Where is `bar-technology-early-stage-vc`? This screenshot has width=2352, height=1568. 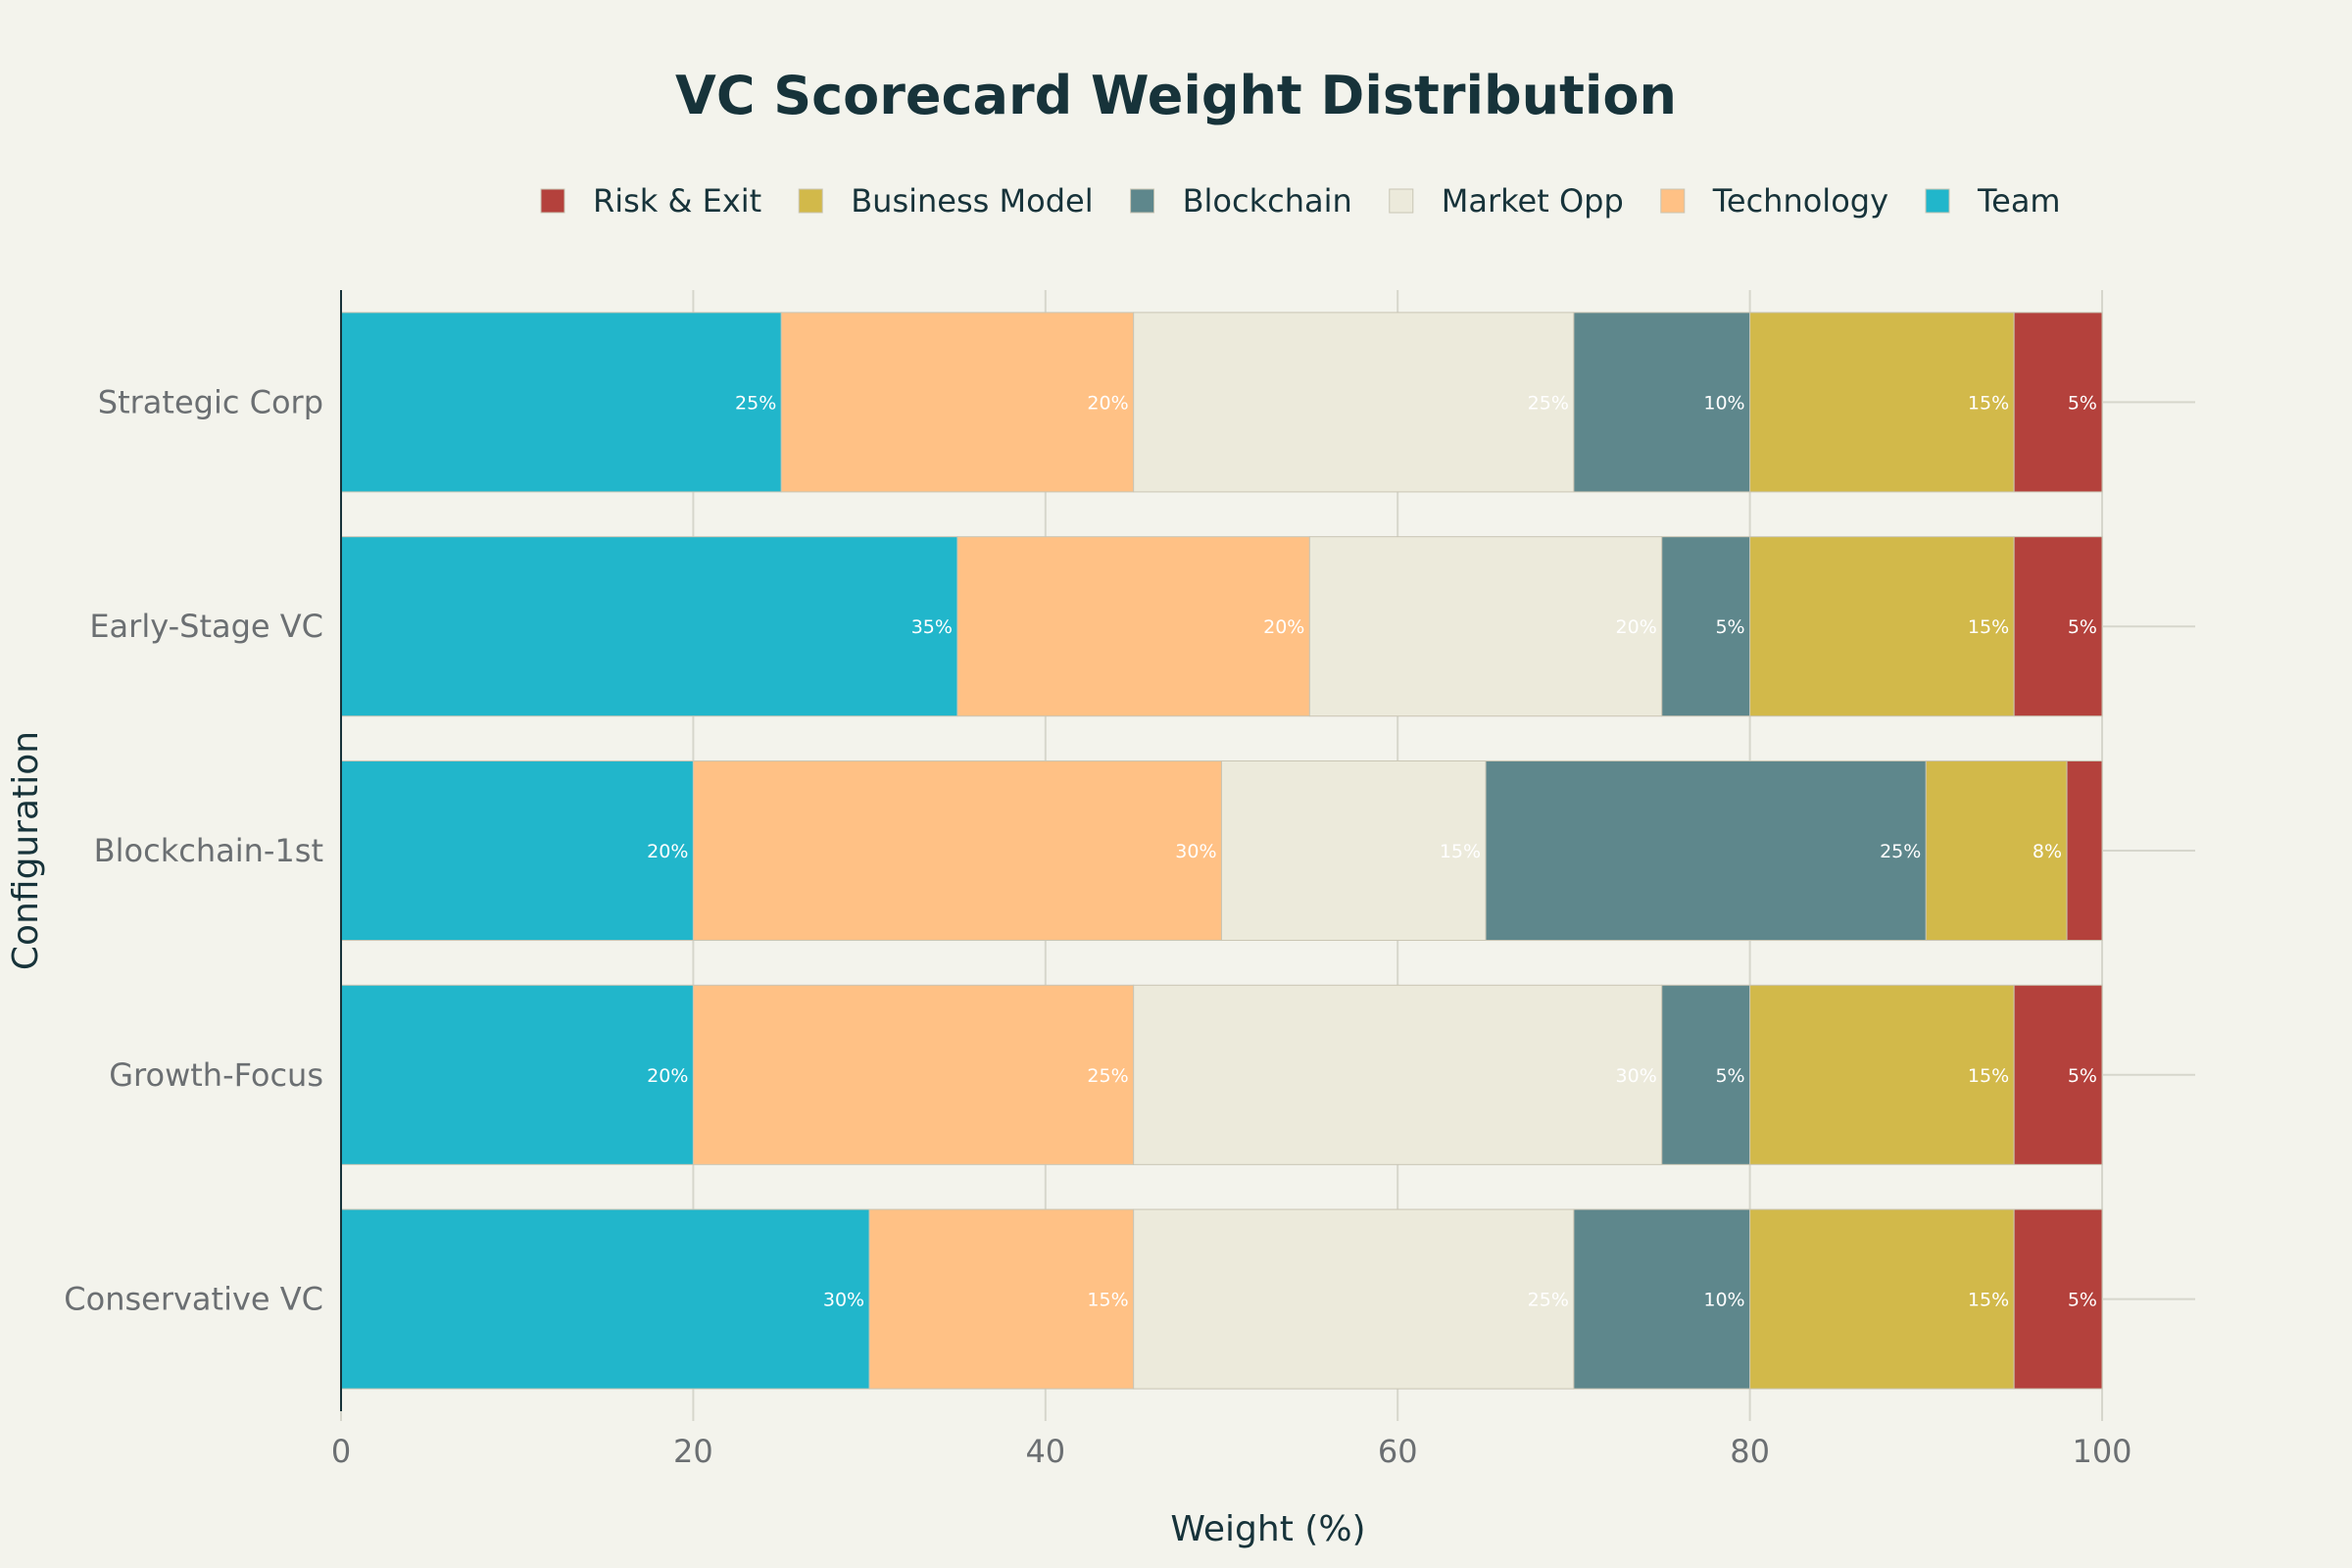
bar-technology-early-stage-vc is located at coordinates (1133, 626).